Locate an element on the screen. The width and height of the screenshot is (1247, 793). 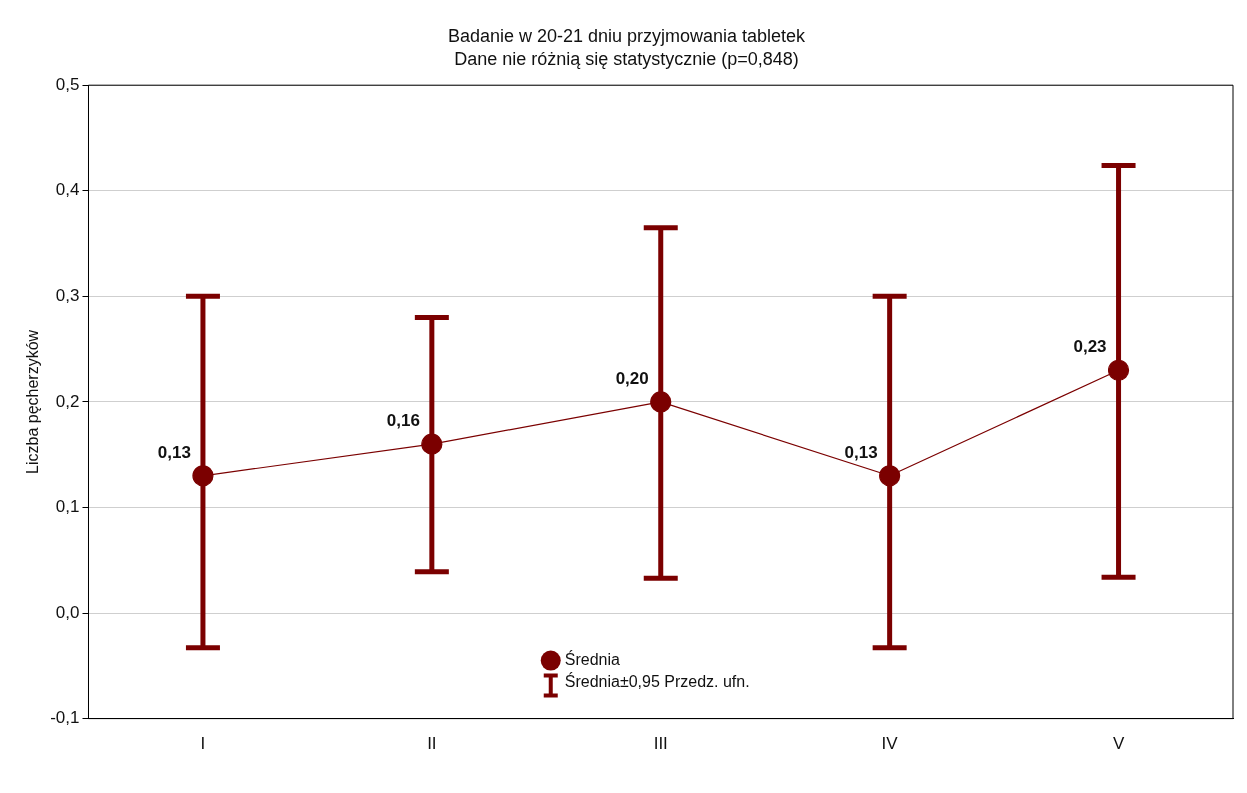
chart-subtitle: Dane nie różnią się statystycznie (p=0,848) is located at coordinates (626, 59).